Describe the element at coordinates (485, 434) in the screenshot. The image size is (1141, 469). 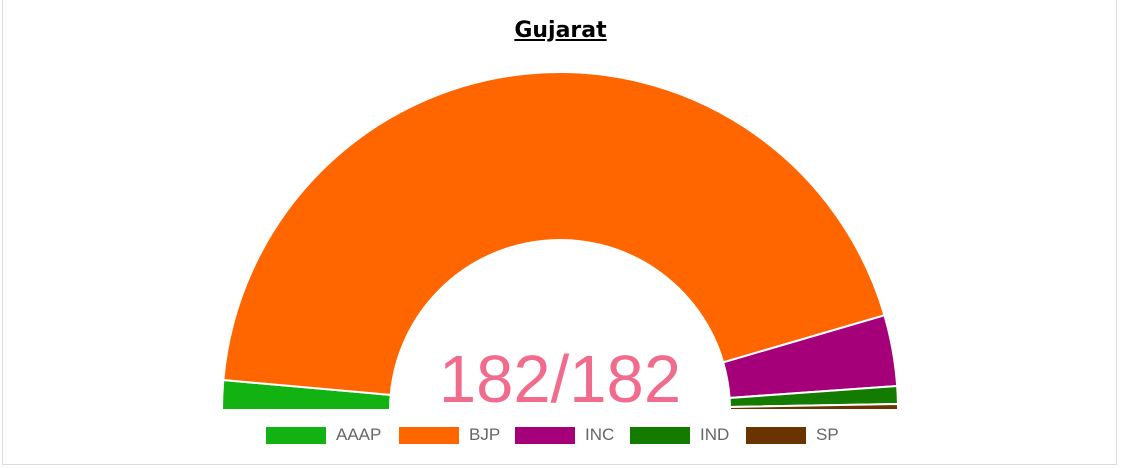
I see `legend-label: BJP` at that location.